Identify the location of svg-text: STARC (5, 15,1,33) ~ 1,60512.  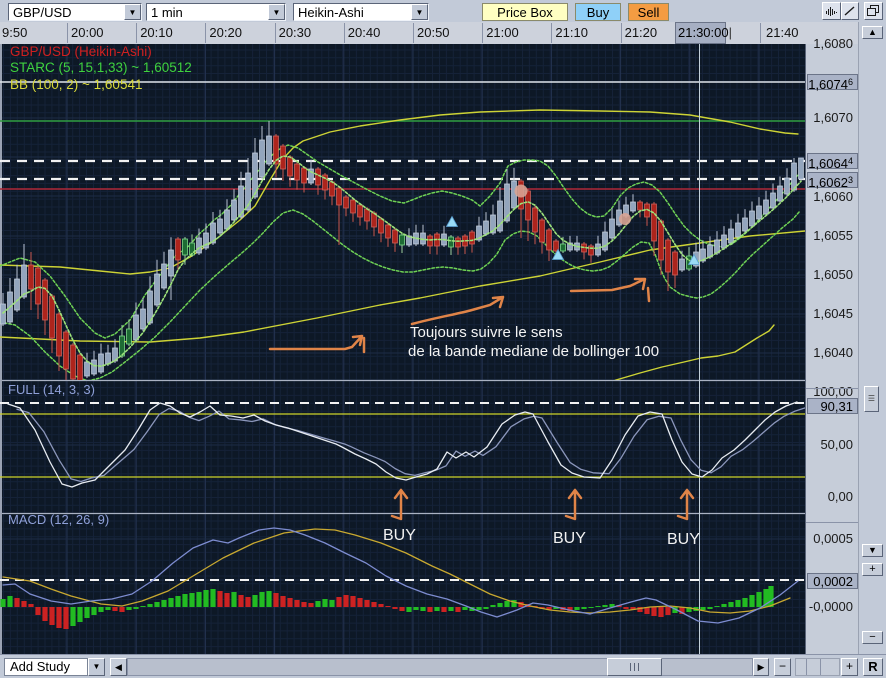
(101, 67).